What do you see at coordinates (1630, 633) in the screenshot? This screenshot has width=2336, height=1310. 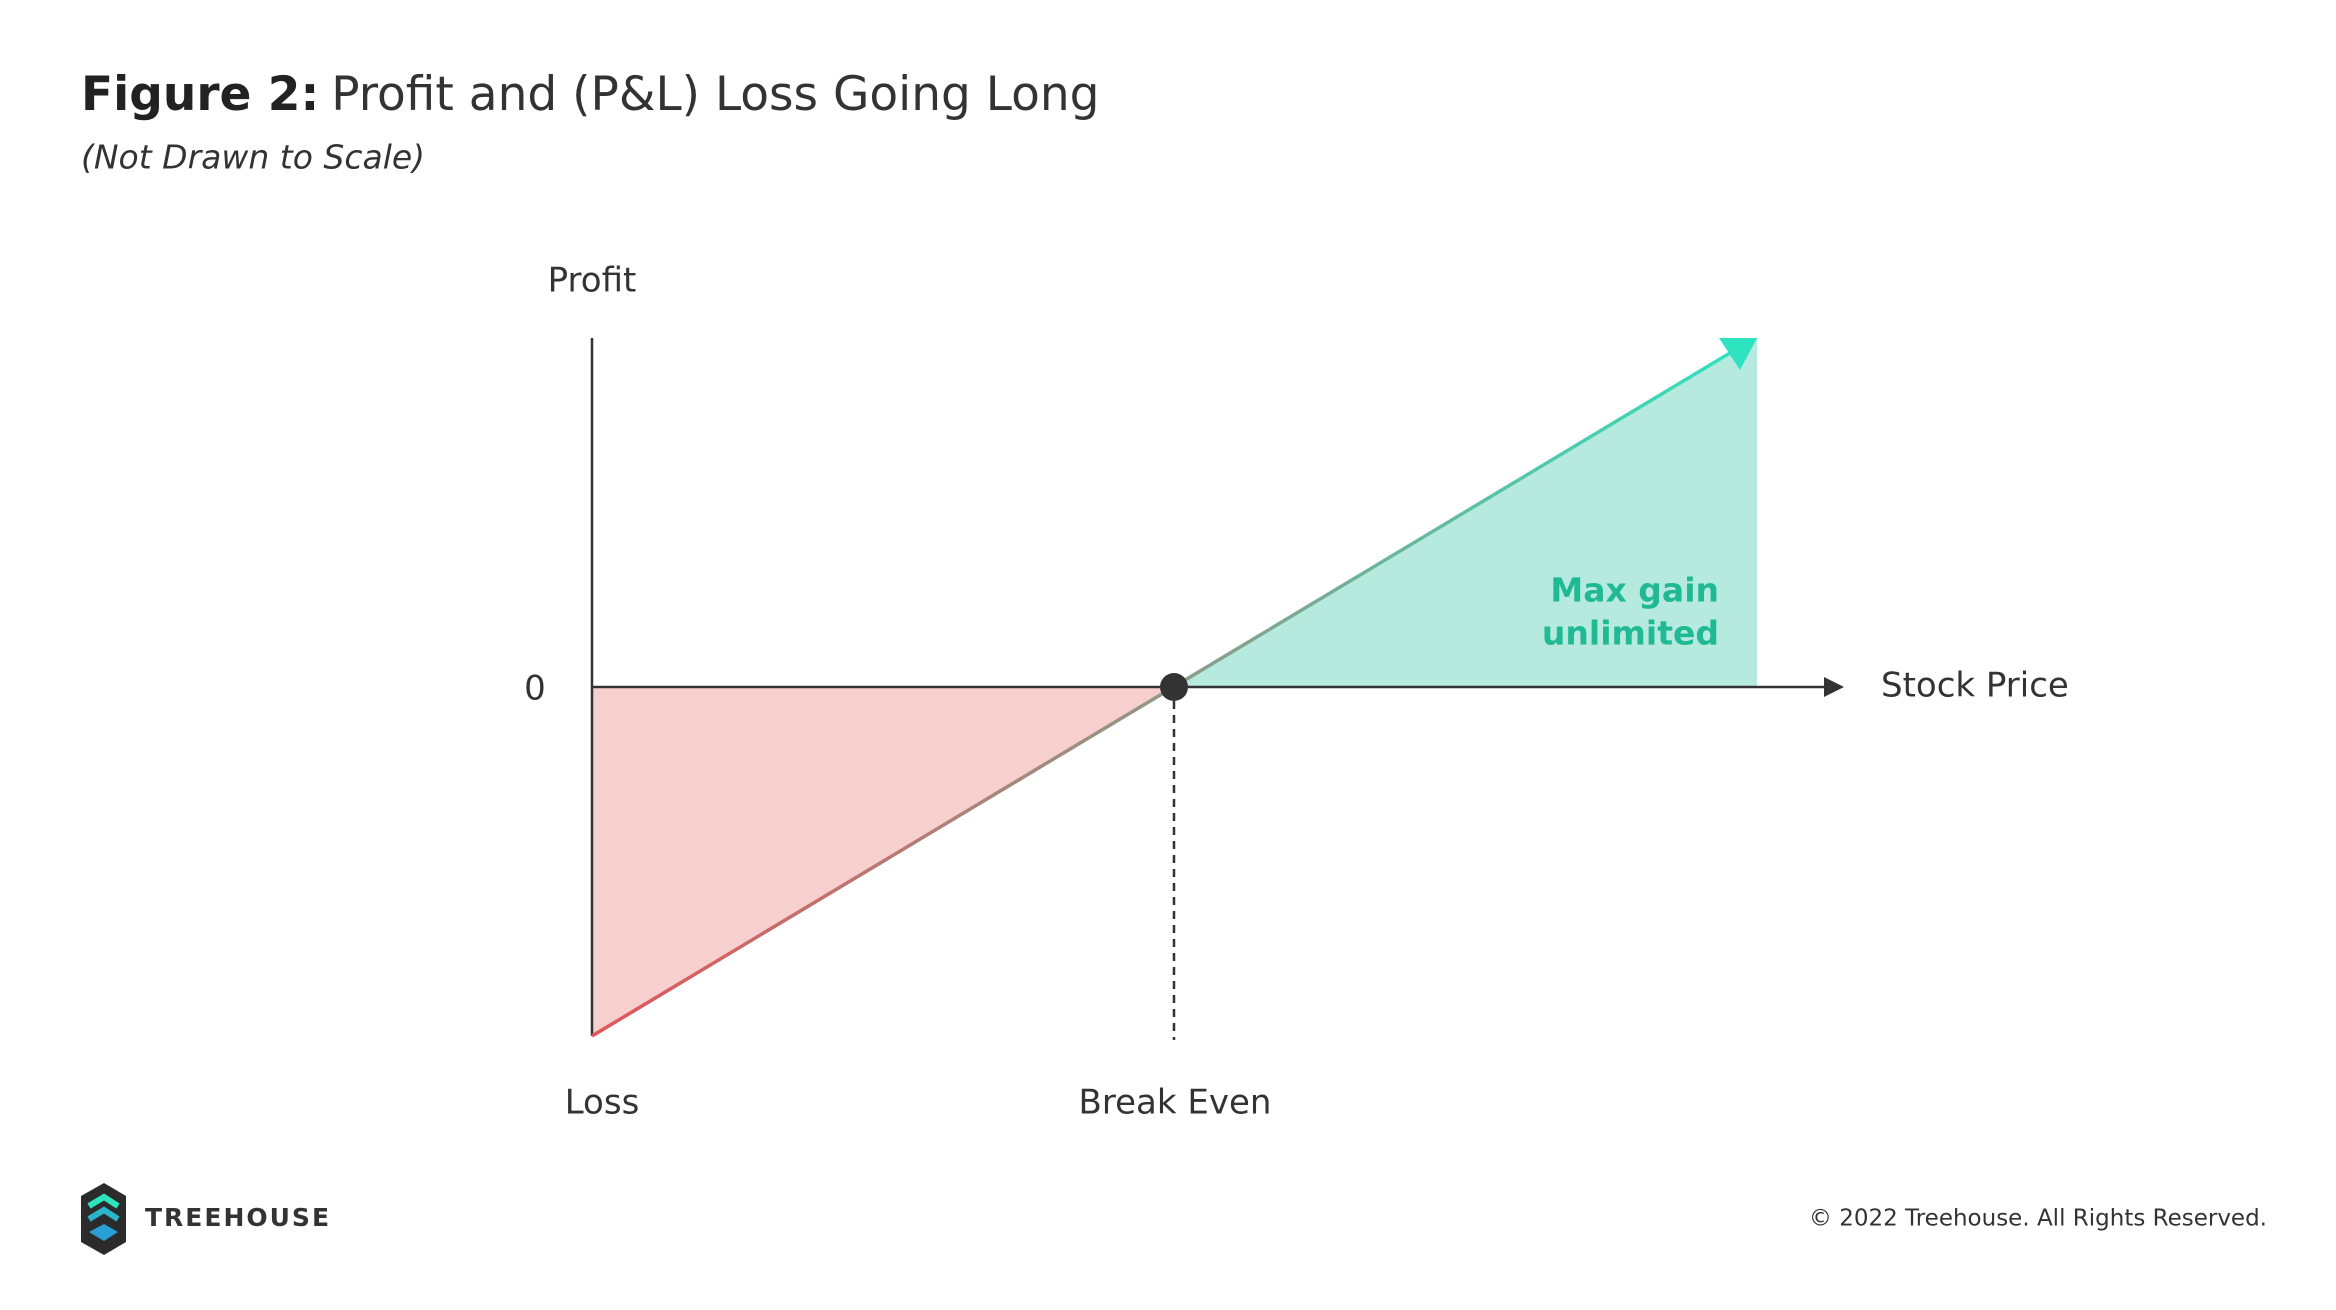 I see `gain-annotation: unlimited` at bounding box center [1630, 633].